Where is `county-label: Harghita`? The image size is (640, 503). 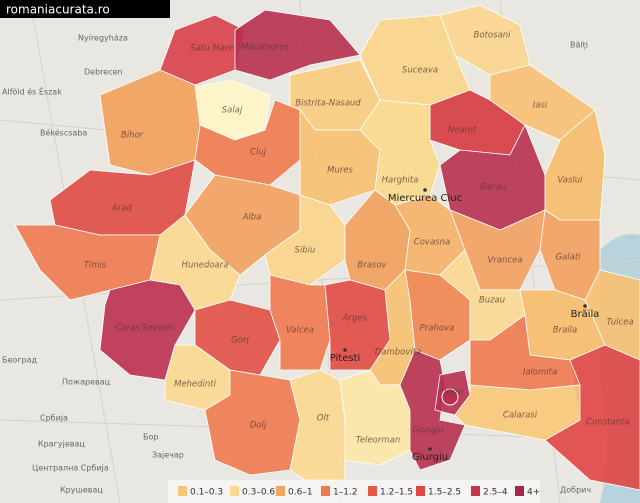
county-label: Harghita is located at coordinates (400, 181).